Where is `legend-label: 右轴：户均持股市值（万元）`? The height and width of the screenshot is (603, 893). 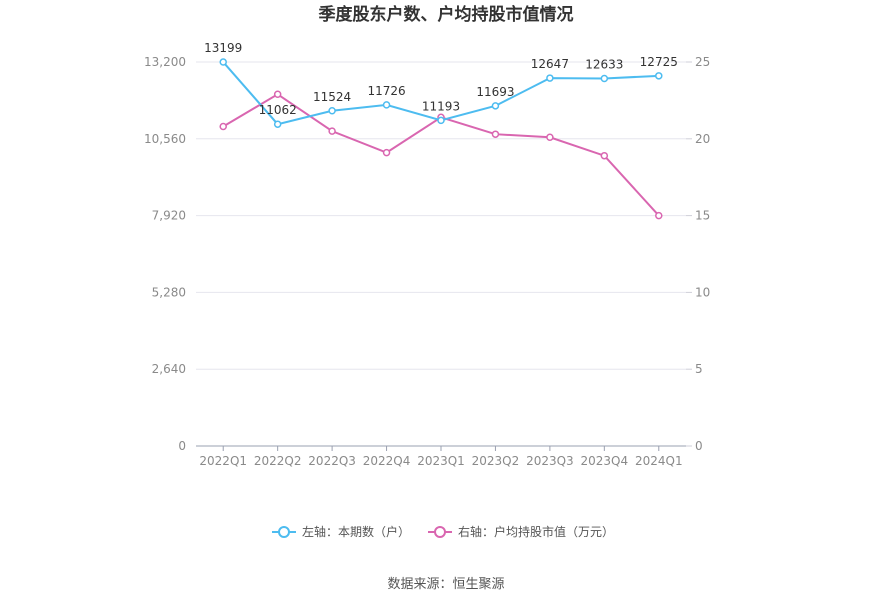 legend-label: 右轴：户均持股市值（万元） is located at coordinates (536, 531).